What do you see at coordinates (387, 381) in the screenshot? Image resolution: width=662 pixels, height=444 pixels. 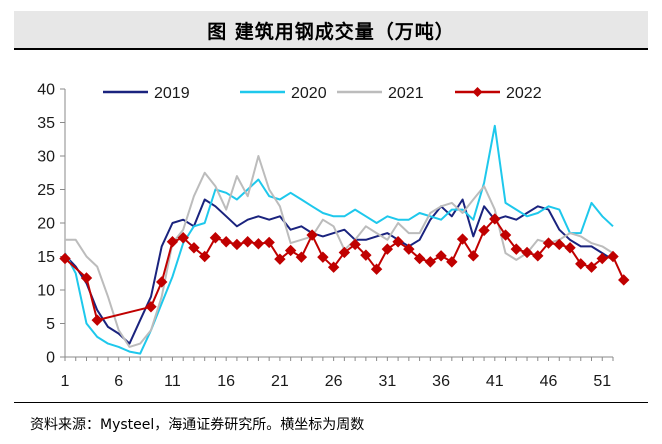 I see `x-tick-label: 31` at bounding box center [387, 381].